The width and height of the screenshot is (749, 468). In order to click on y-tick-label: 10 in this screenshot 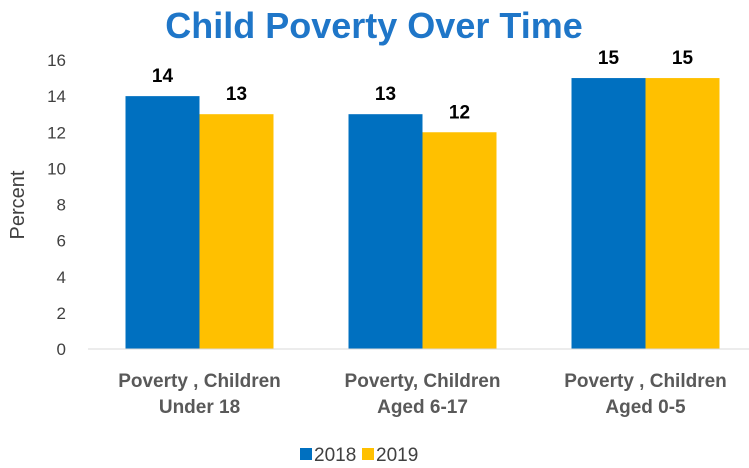, I will do `click(56, 168)`.